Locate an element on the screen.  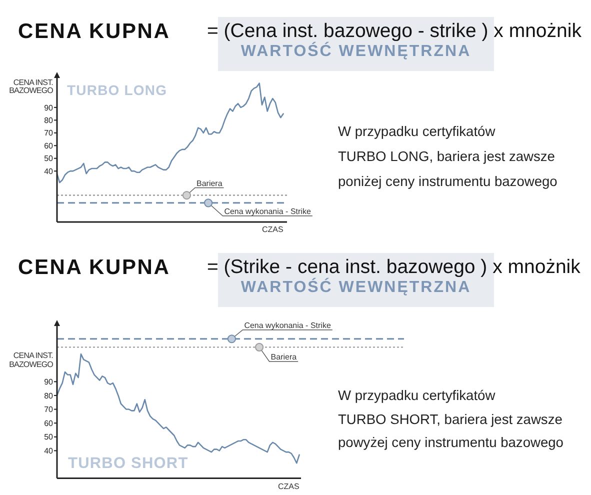
text: = (Strike - cena inst. bazowego ) x mnożnik is located at coordinates (393, 267).